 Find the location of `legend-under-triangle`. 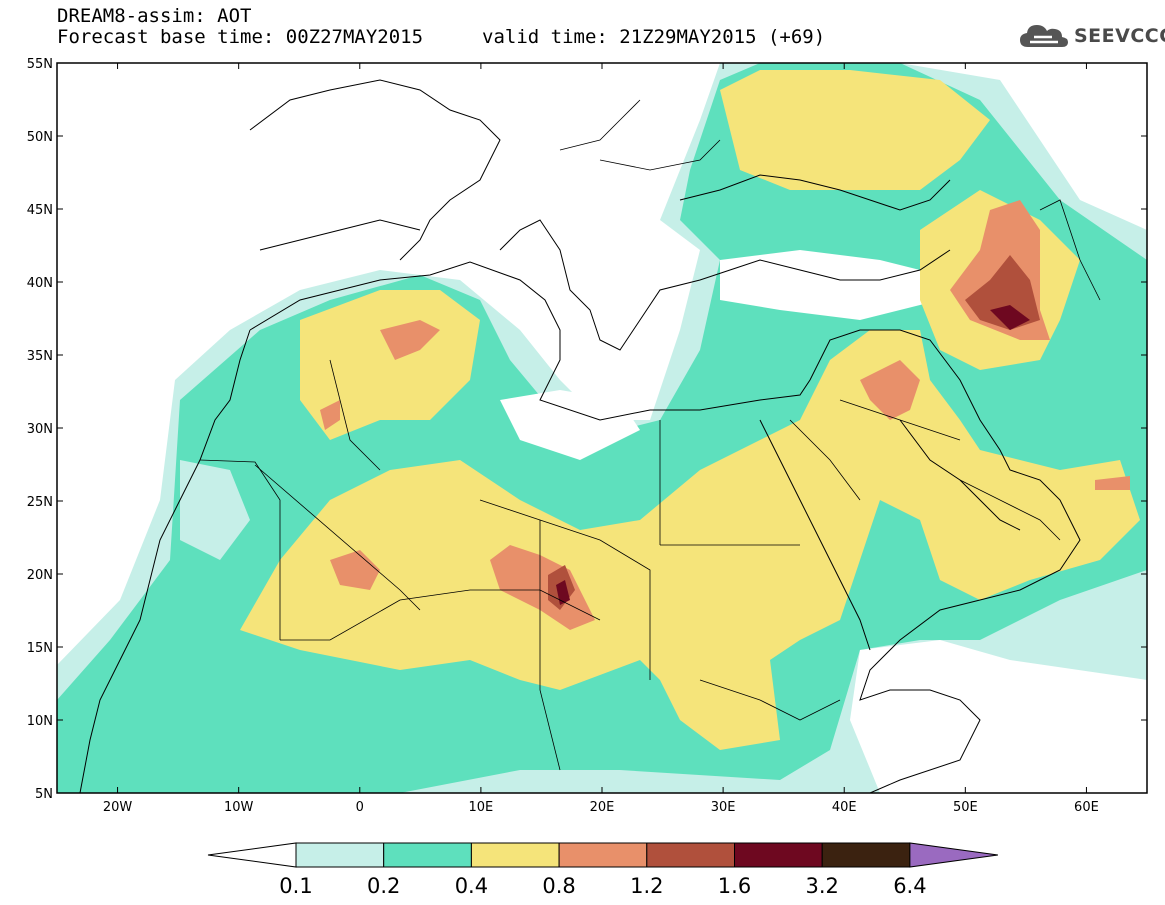

legend-under-triangle is located at coordinates (252, 855).